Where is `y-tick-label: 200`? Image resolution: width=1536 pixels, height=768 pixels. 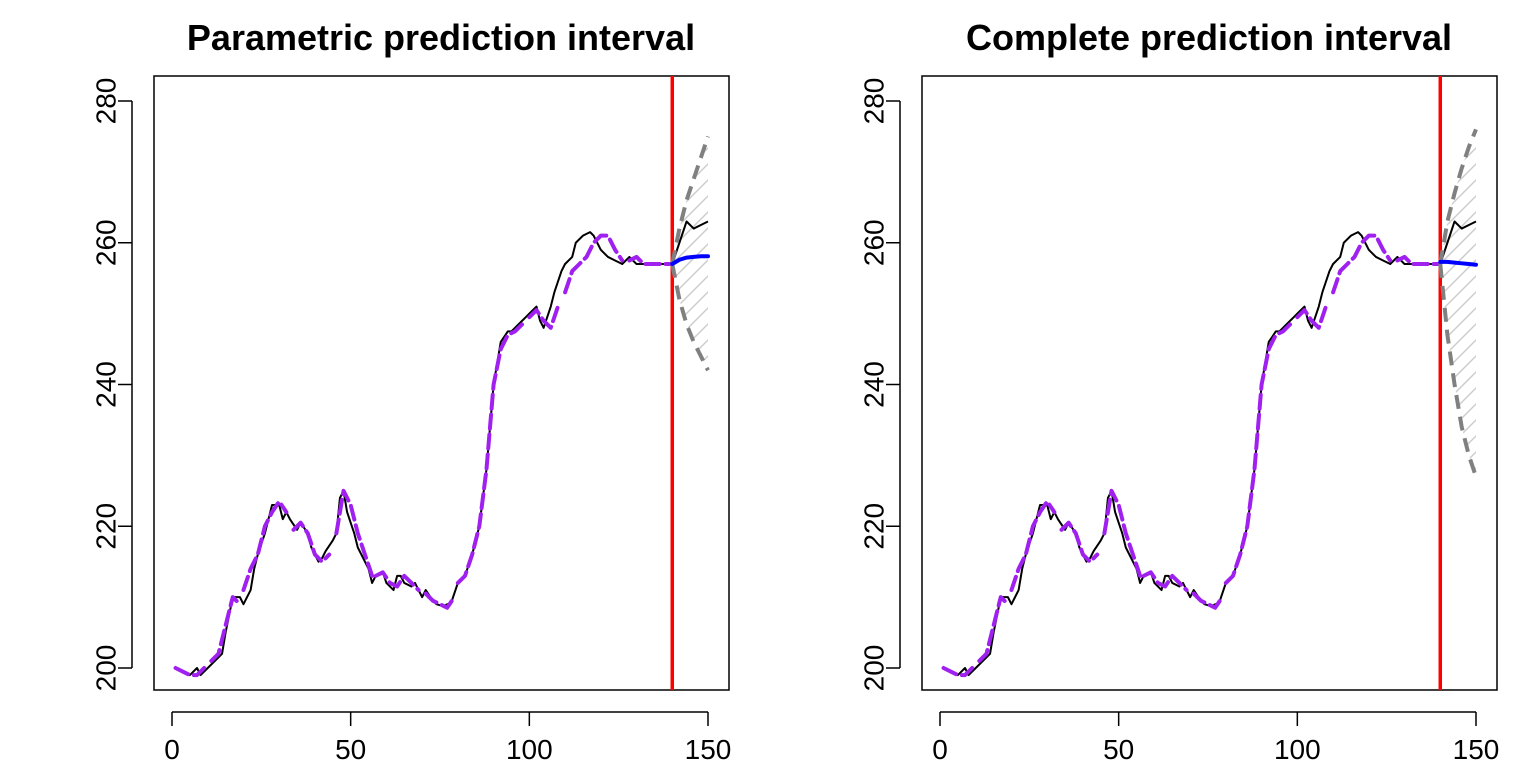 y-tick-label: 200 is located at coordinates (874, 668).